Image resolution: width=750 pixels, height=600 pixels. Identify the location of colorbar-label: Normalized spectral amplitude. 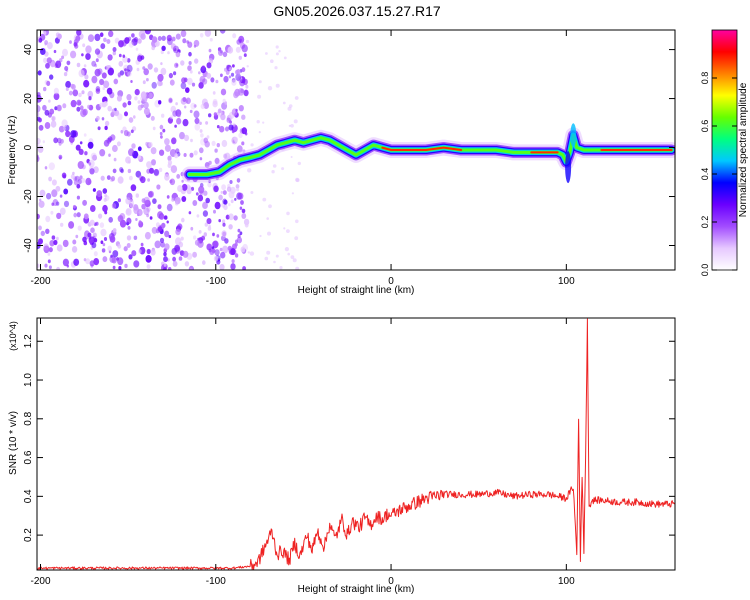
(743, 149).